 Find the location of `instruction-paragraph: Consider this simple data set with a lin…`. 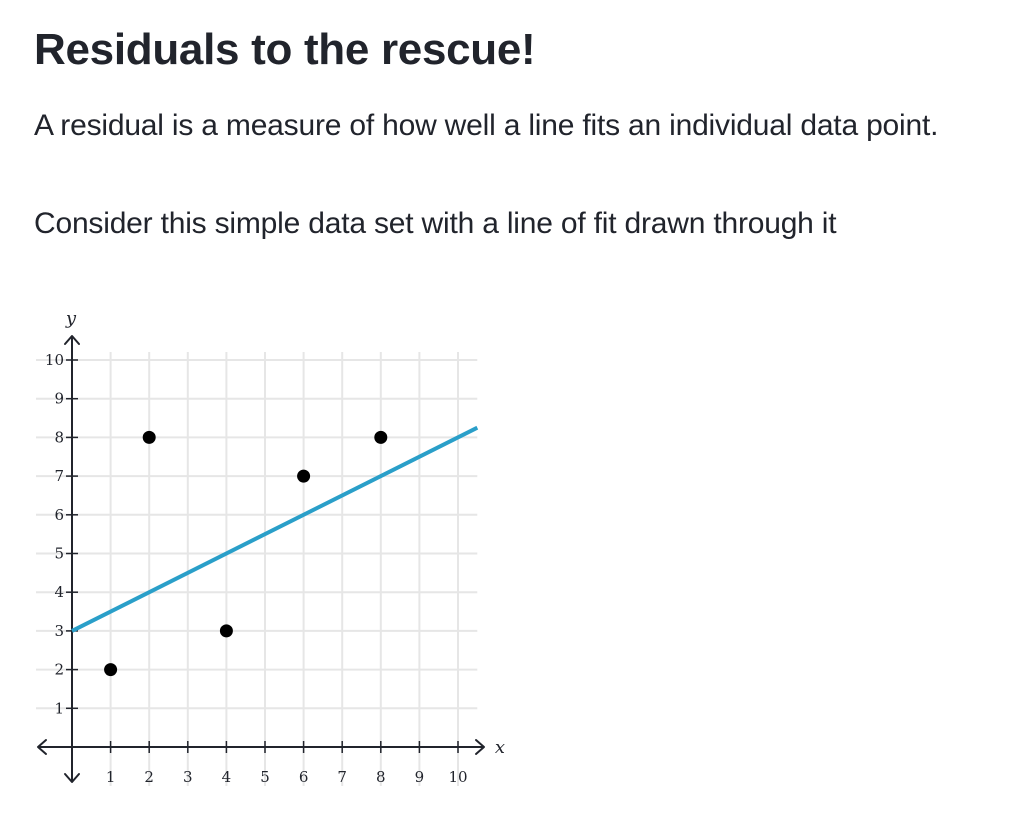

instruction-paragraph: Consider this simple data set with a lin… is located at coordinates (435, 223).